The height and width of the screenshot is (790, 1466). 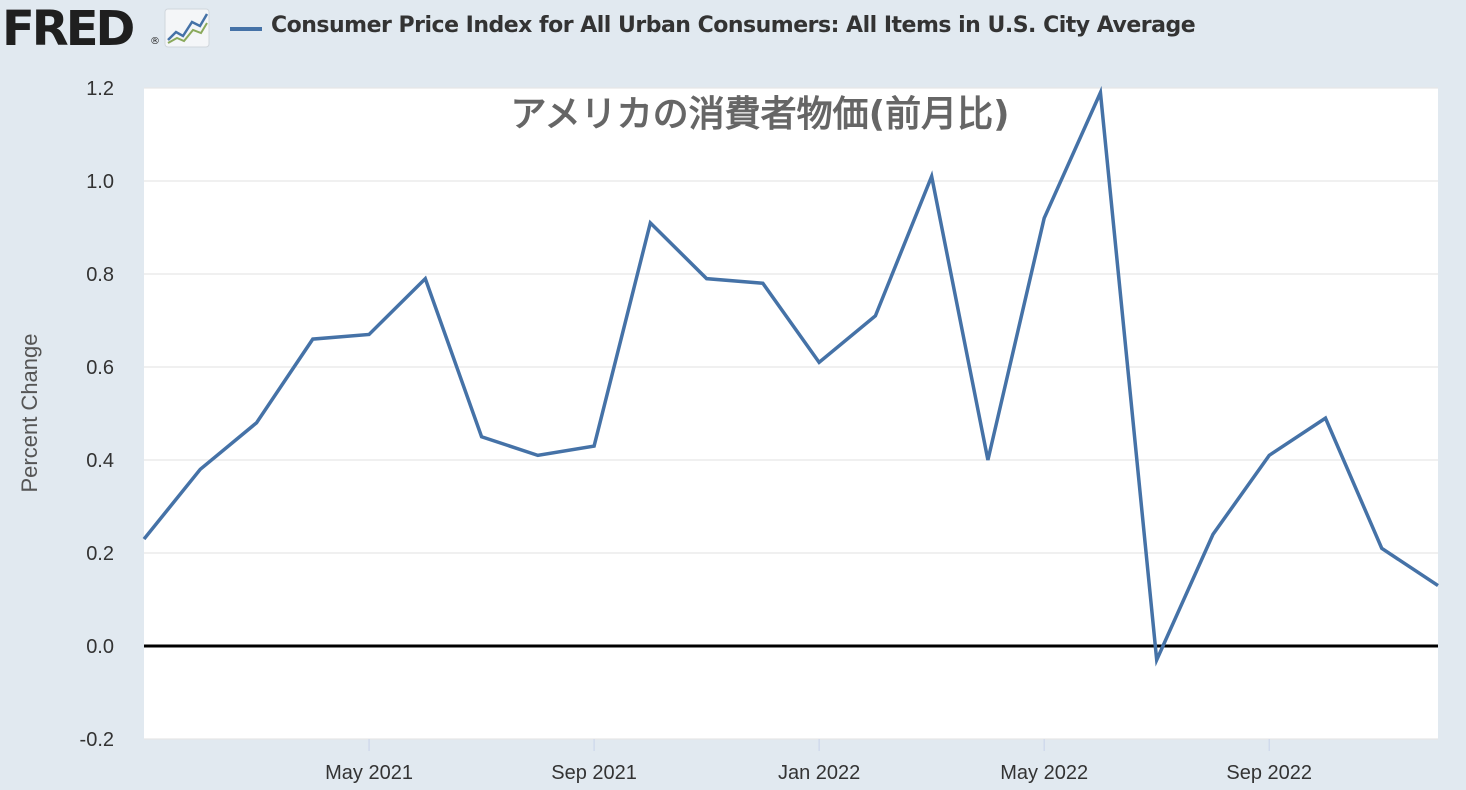 I want to click on x-axis-ticks: May 2021 Sep 2021 Jan 2022 May 2022 Sep 2022, so click(x=818, y=761).